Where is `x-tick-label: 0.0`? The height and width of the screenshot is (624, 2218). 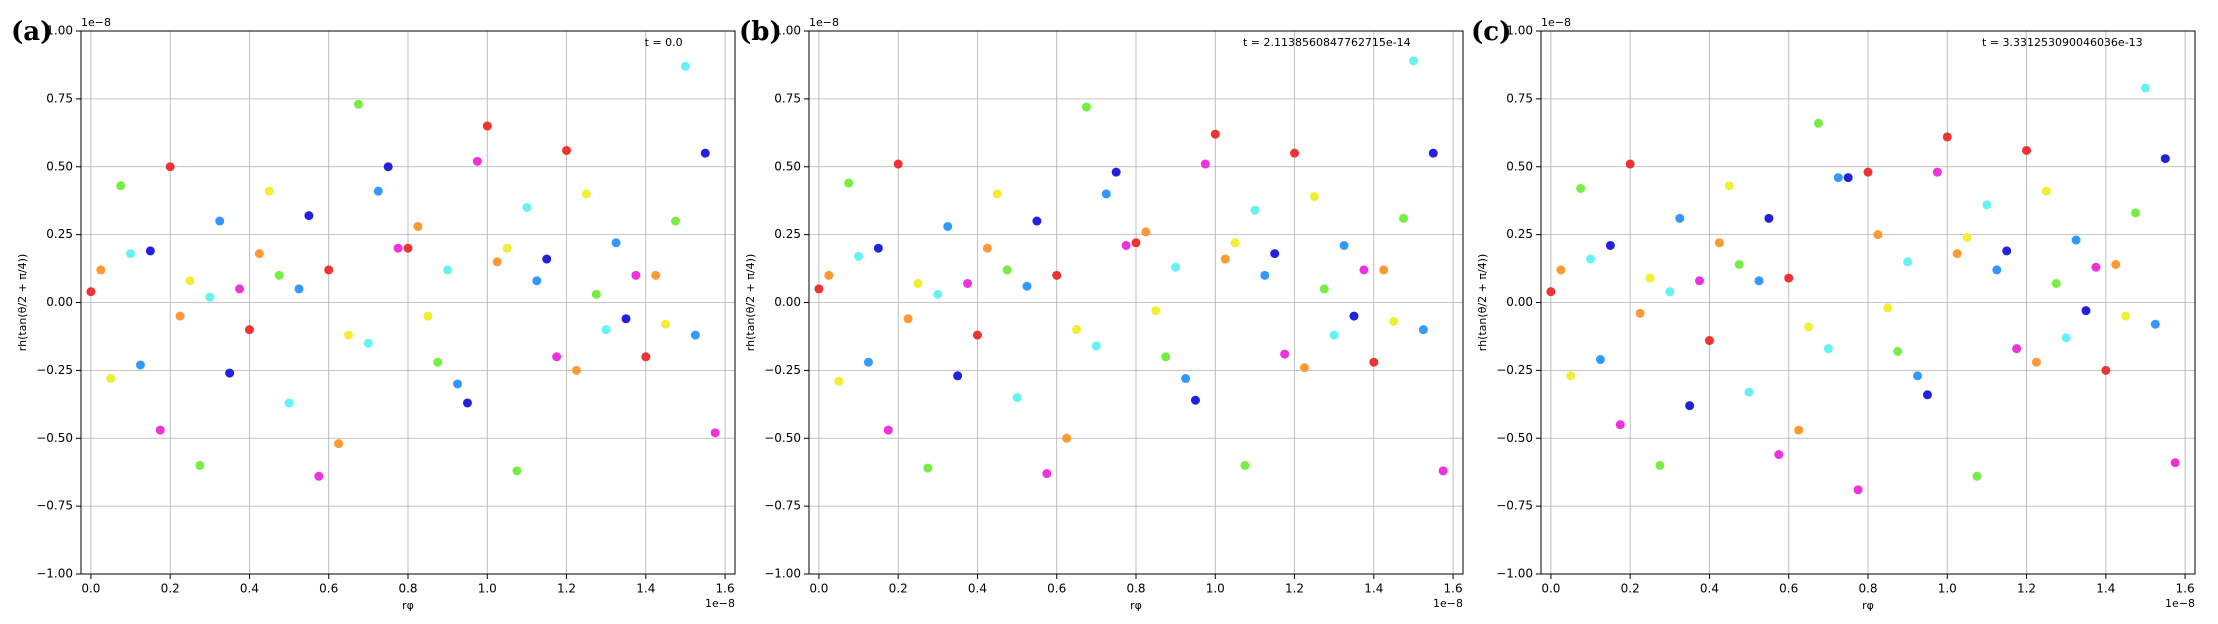
x-tick-label: 0.0 is located at coordinates (818, 589).